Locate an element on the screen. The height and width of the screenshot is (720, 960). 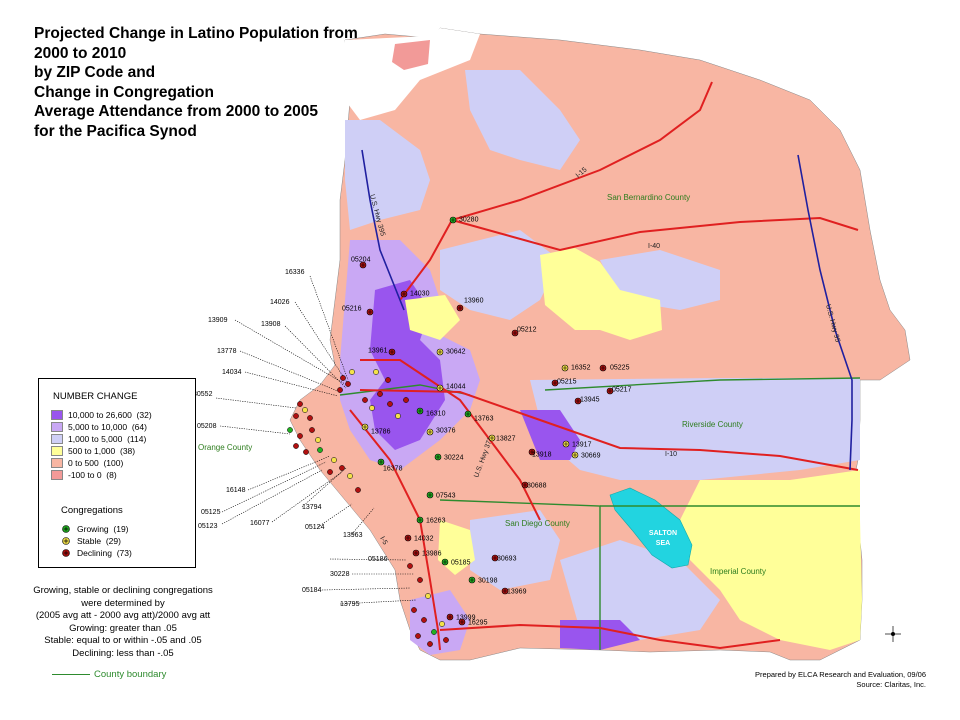
marker-label: 13763 is located at coordinates (484, 419).